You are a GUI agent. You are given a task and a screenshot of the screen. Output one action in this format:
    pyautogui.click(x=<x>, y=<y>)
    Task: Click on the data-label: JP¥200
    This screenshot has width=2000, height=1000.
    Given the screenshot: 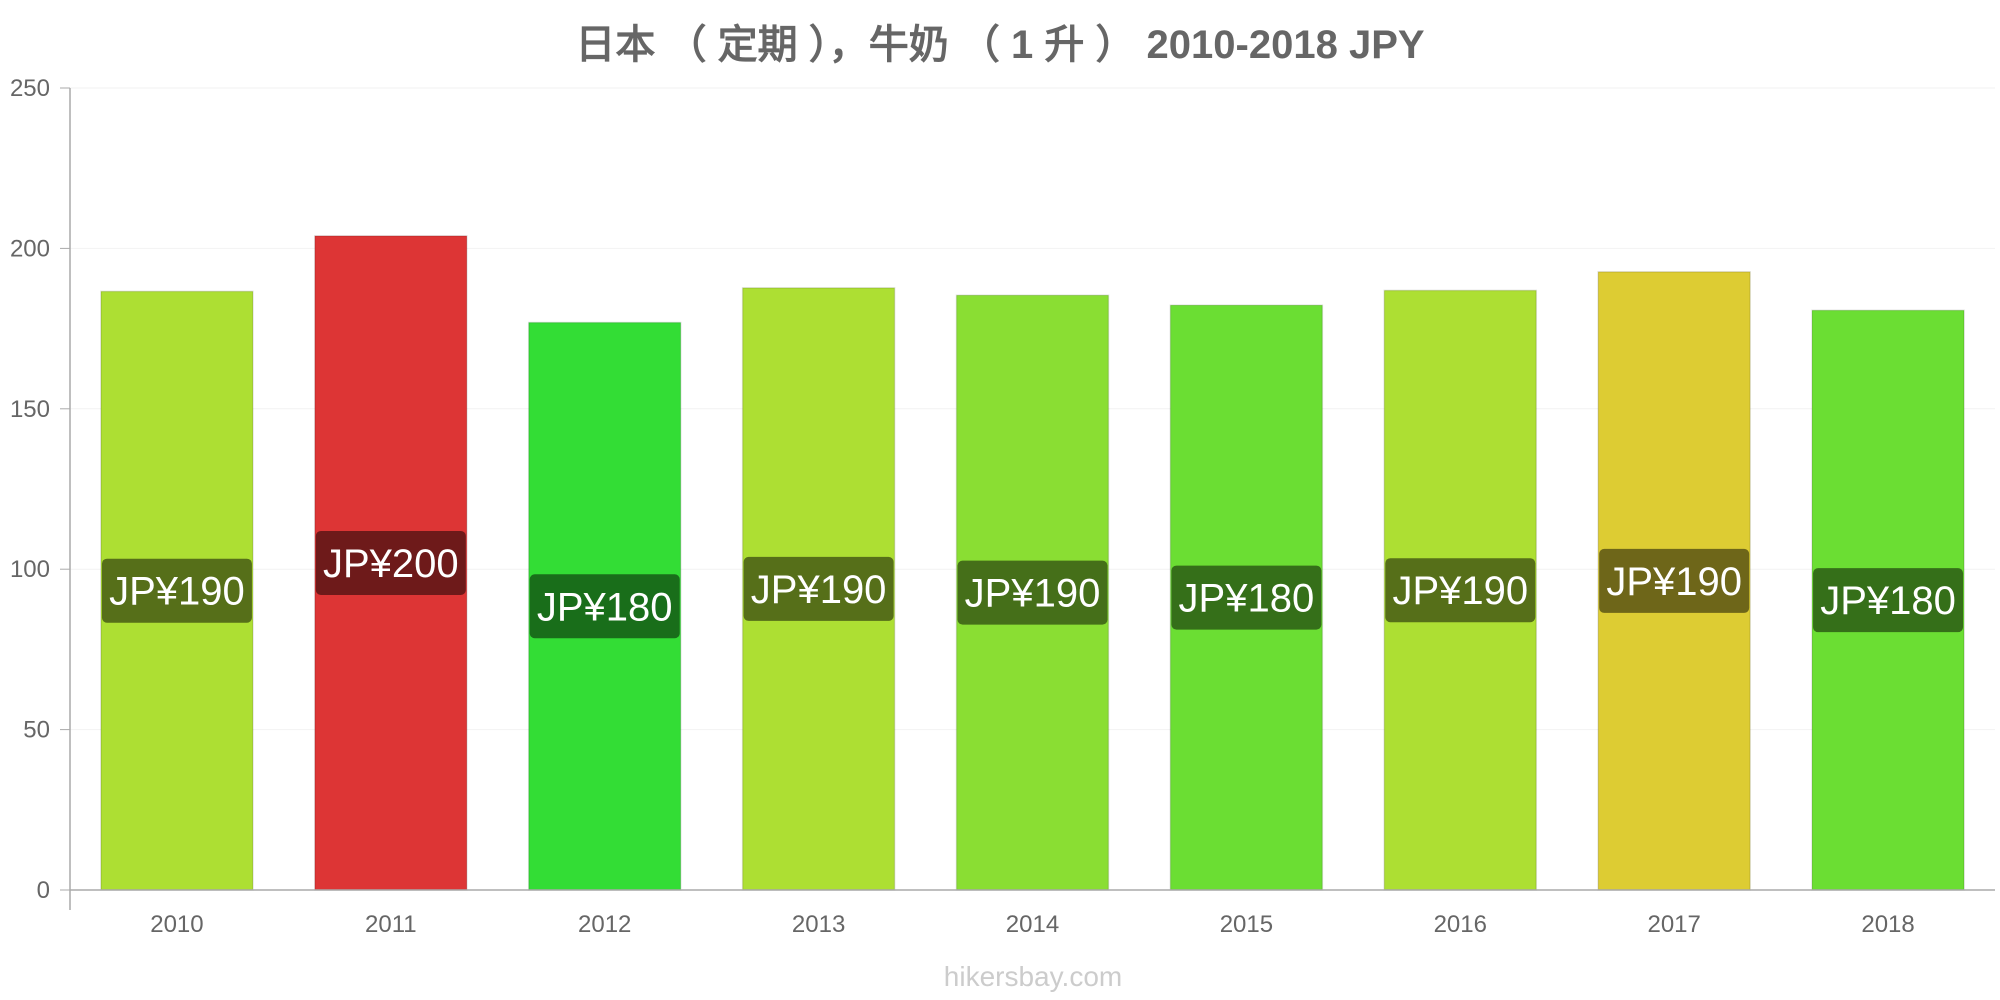 What is the action you would take?
    pyautogui.click(x=390, y=562)
    